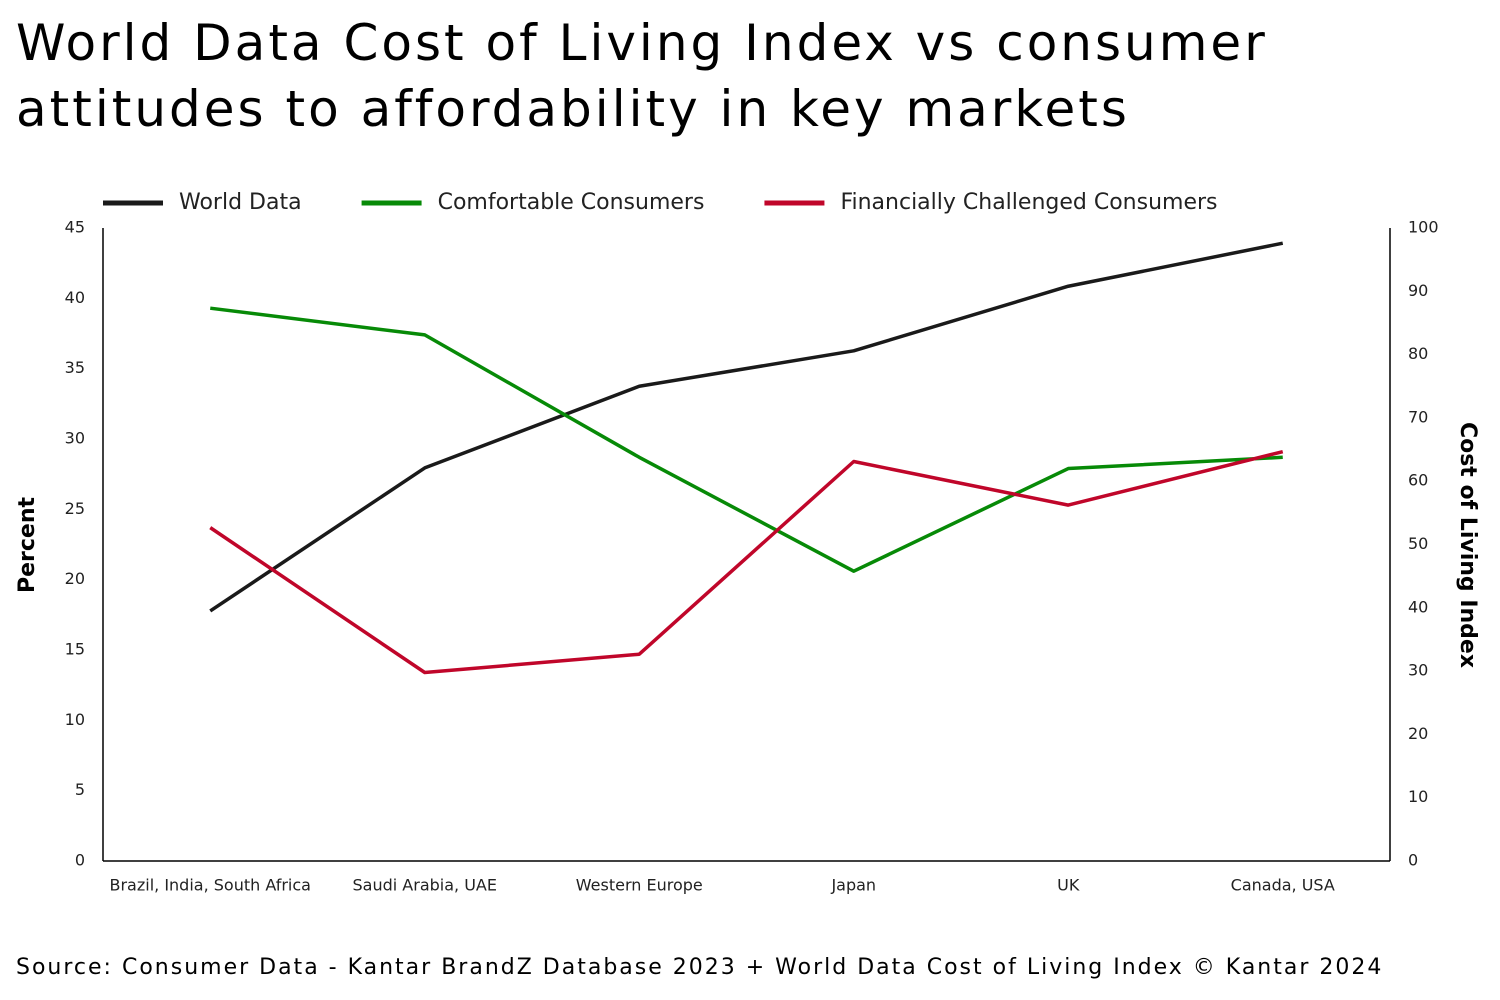 The width and height of the screenshot is (1500, 1000). Describe the element at coordinates (27, 545) in the screenshot. I see `y-axis-title: Percent` at that location.